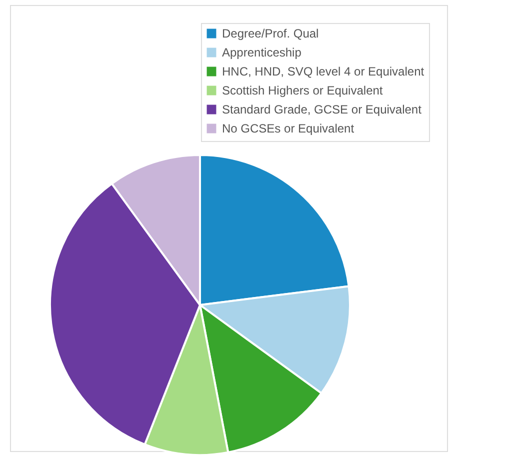 The image size is (507, 466). What do you see at coordinates (288, 129) in the screenshot?
I see `legend-label: No GCSEs or Equivalent` at bounding box center [288, 129].